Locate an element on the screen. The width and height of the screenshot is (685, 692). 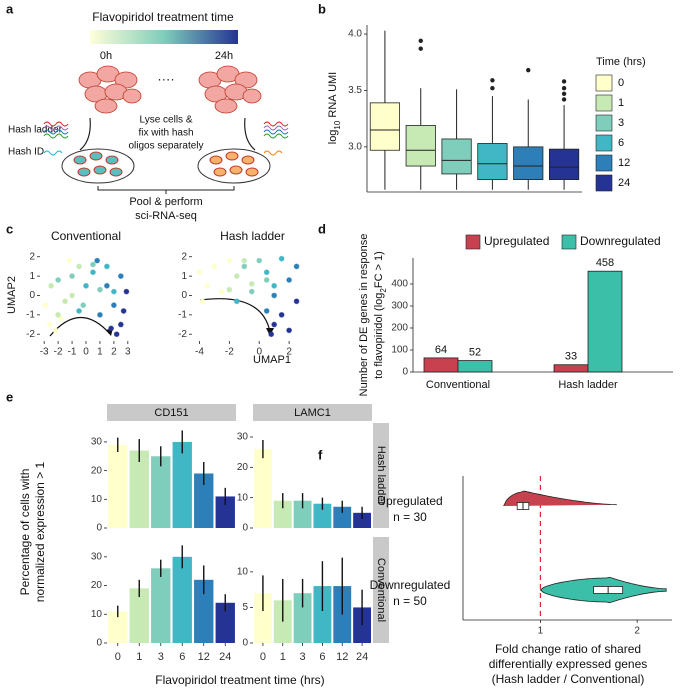
step-text: Pool & perform is located at coordinates (165, 202).